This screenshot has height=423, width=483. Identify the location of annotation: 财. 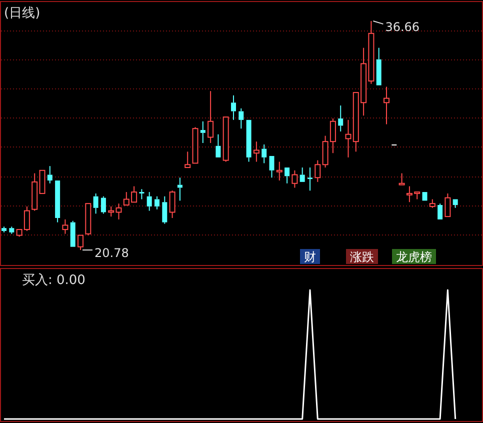
(310, 257).